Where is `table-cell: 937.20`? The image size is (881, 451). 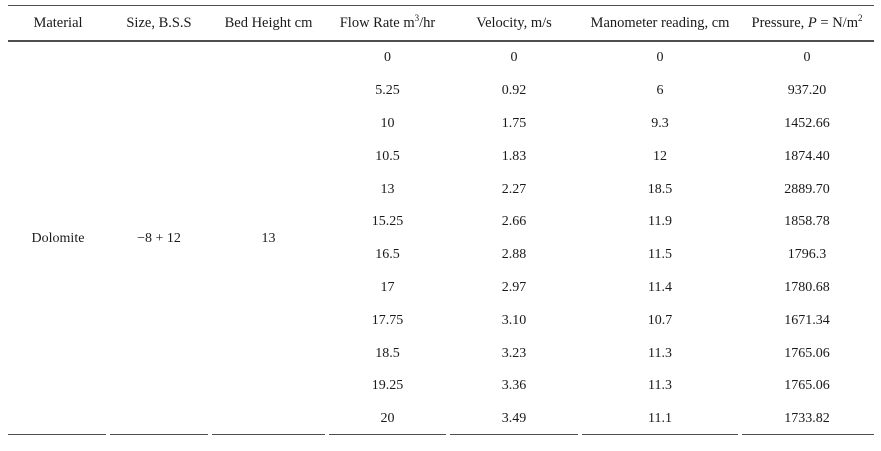
table-cell: 937.20 is located at coordinates (807, 91).